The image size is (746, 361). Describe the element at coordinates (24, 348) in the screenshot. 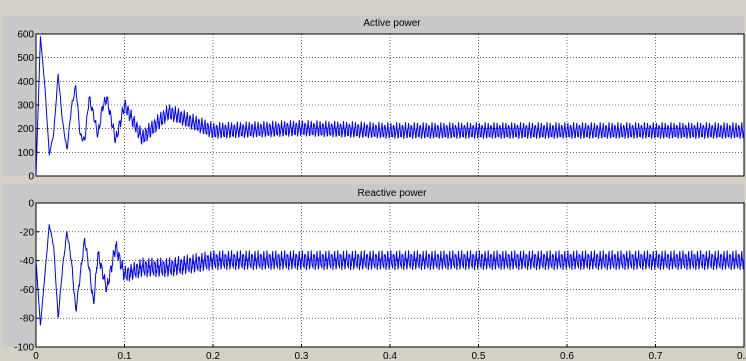

I see `y-tick-label: -100` at that location.